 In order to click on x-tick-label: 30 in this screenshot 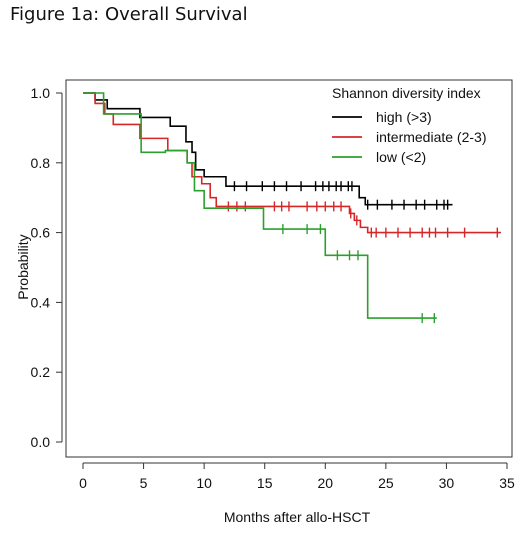, I will do `click(447, 483)`.